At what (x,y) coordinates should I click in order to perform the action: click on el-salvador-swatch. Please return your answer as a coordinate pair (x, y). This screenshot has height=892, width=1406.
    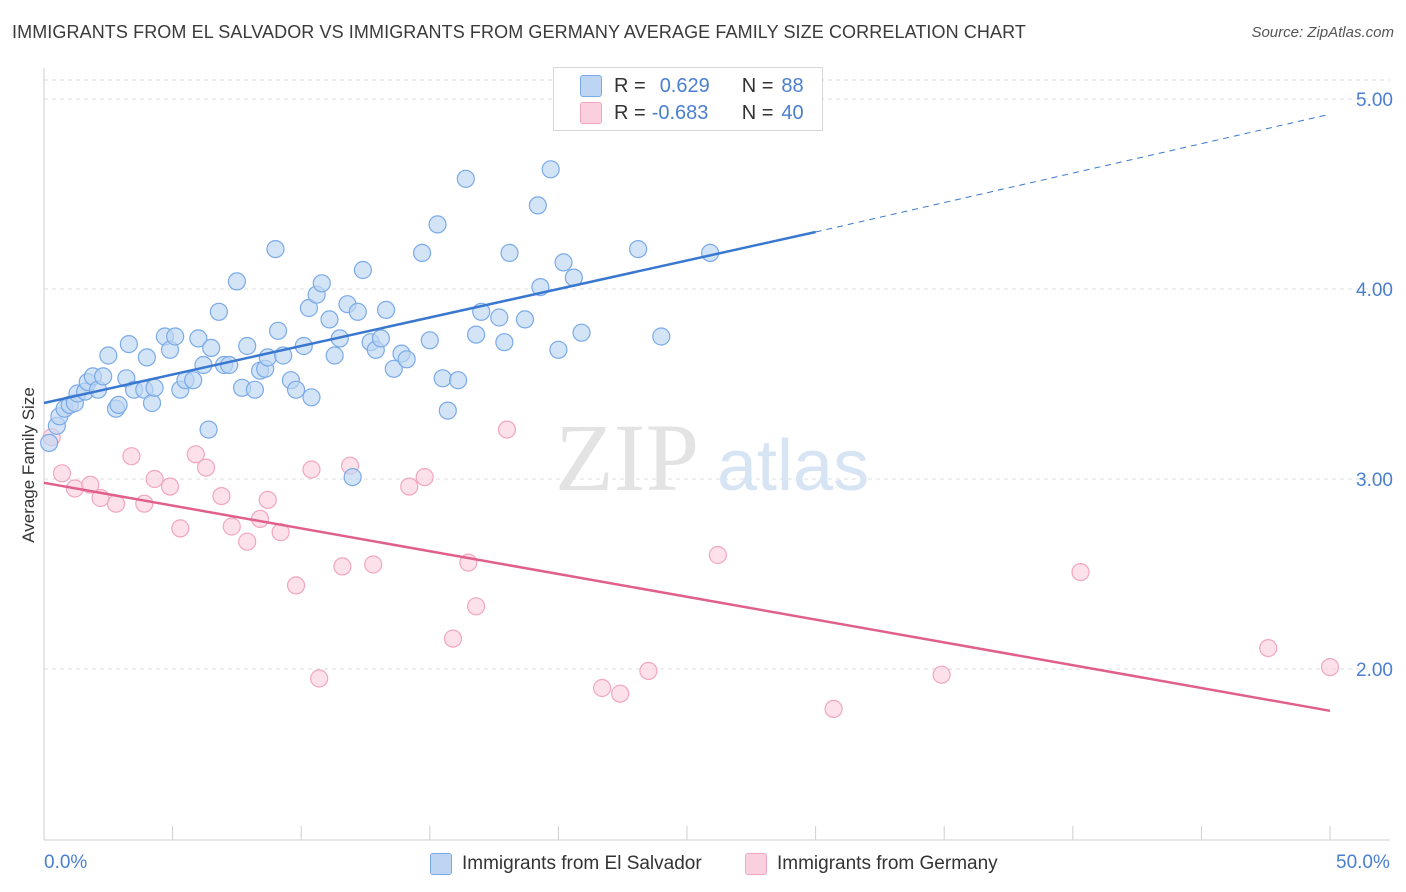
    Looking at the image, I should click on (591, 86).